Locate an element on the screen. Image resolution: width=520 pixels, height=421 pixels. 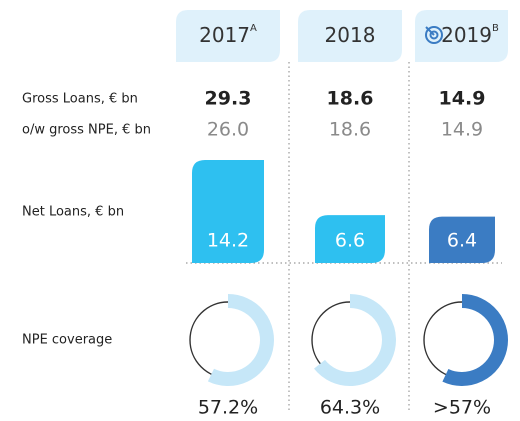
header-year: 2017 is located at coordinates (224, 35).